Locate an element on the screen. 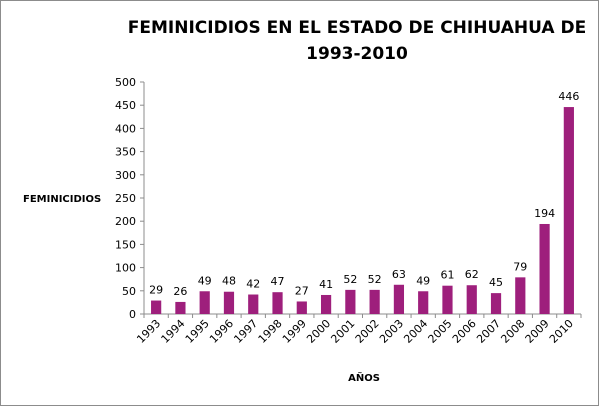  bar-2009 is located at coordinates (544, 268).